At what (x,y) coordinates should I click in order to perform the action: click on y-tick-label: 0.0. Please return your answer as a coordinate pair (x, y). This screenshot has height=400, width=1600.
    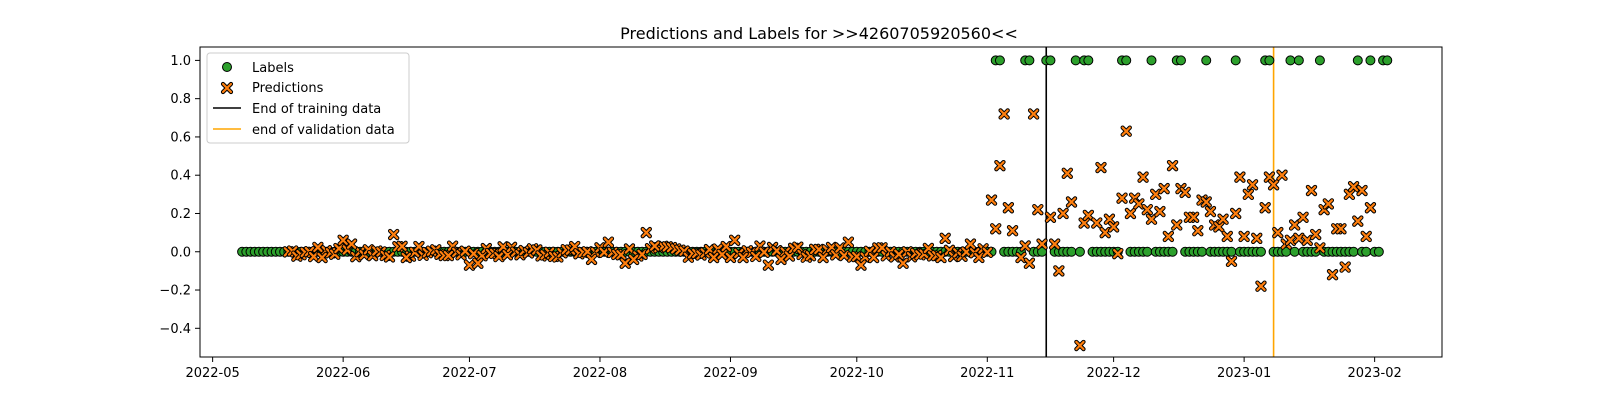
    Looking at the image, I should click on (180, 252).